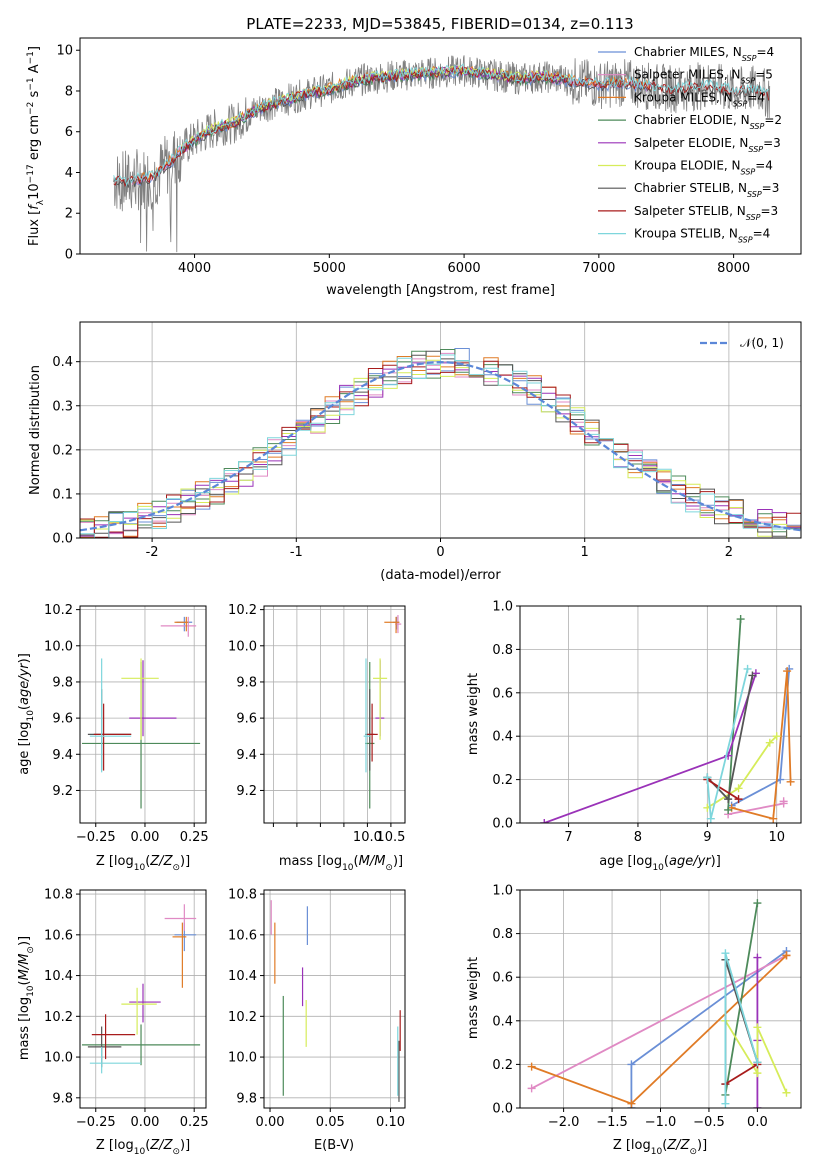 This screenshot has height=1170, width=819. I want to click on weights-kroupa-stelib, so click(741, 1028).